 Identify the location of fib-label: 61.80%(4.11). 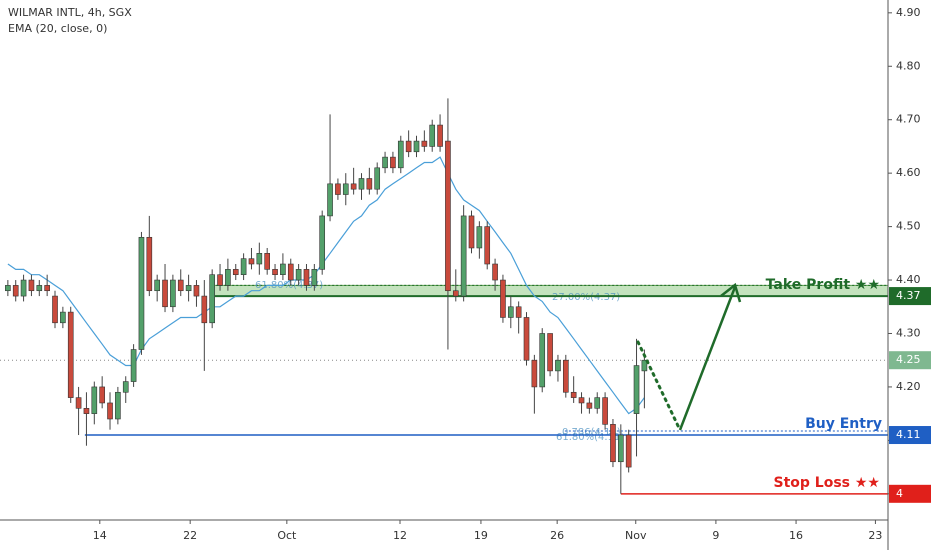
(590, 437).